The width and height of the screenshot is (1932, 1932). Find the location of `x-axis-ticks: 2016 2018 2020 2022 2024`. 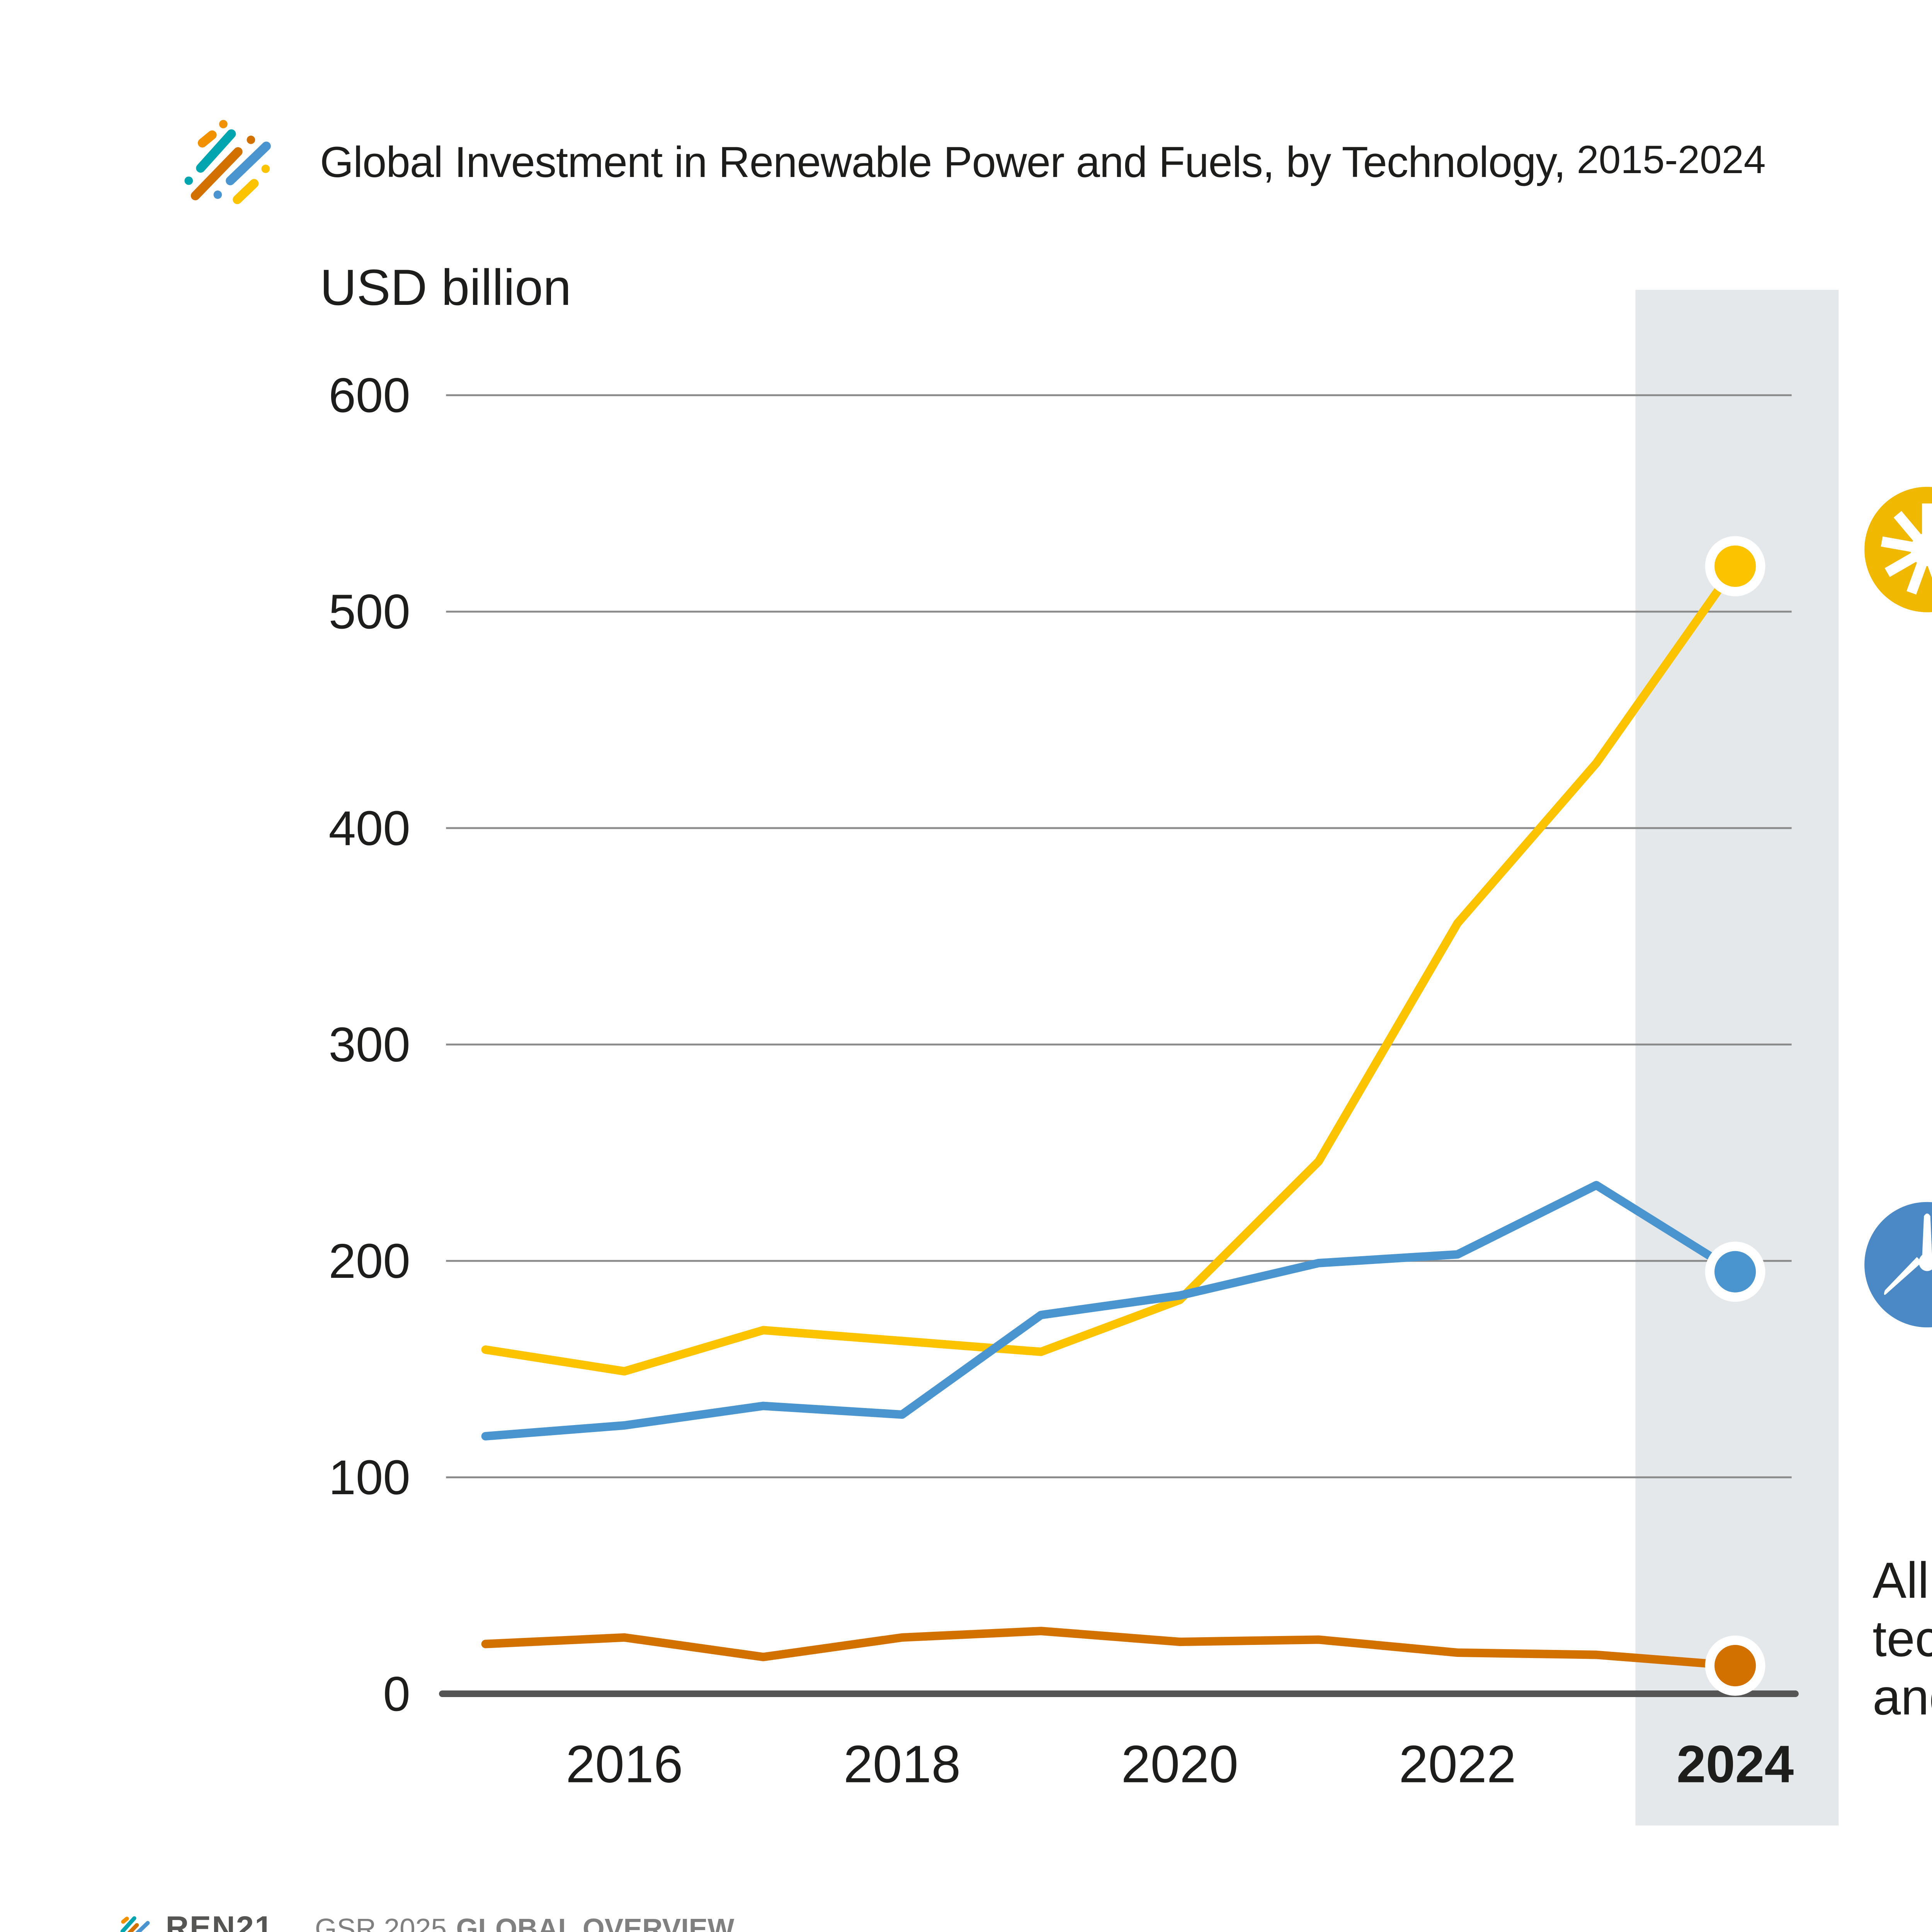

x-axis-ticks: 2016 2018 2020 2022 2024 is located at coordinates (1180, 1764).